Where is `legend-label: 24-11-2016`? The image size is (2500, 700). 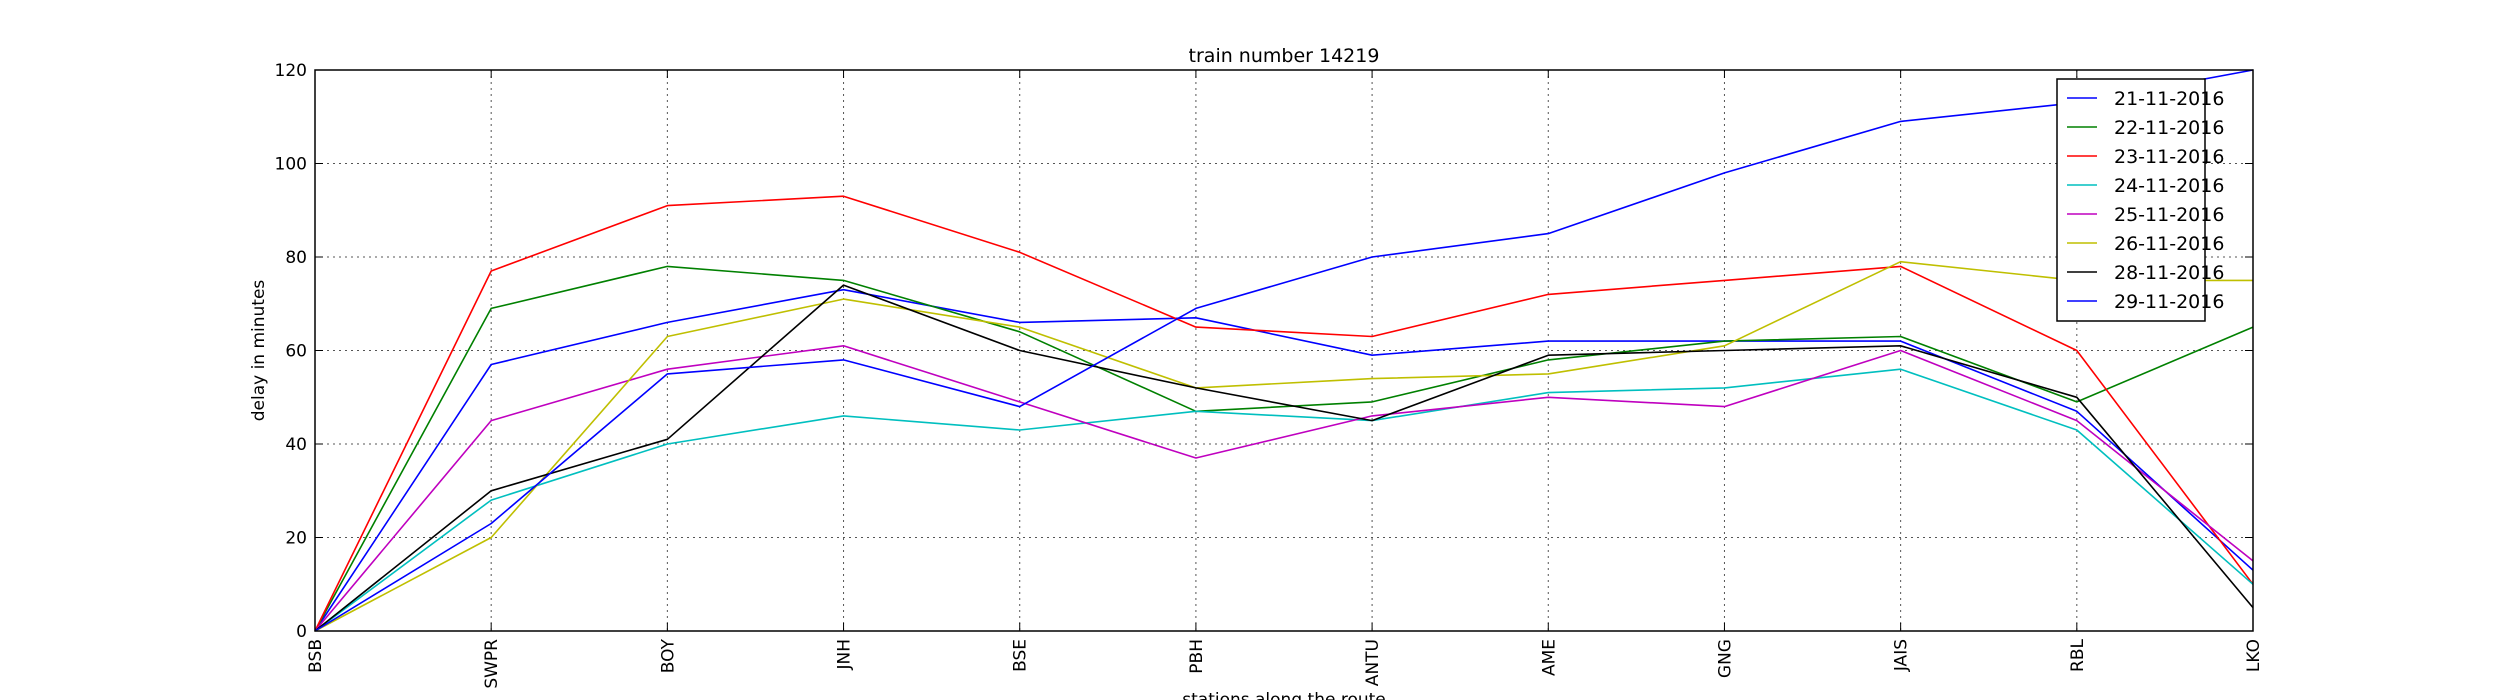
legend-label: 24-11-2016 is located at coordinates (2169, 186).